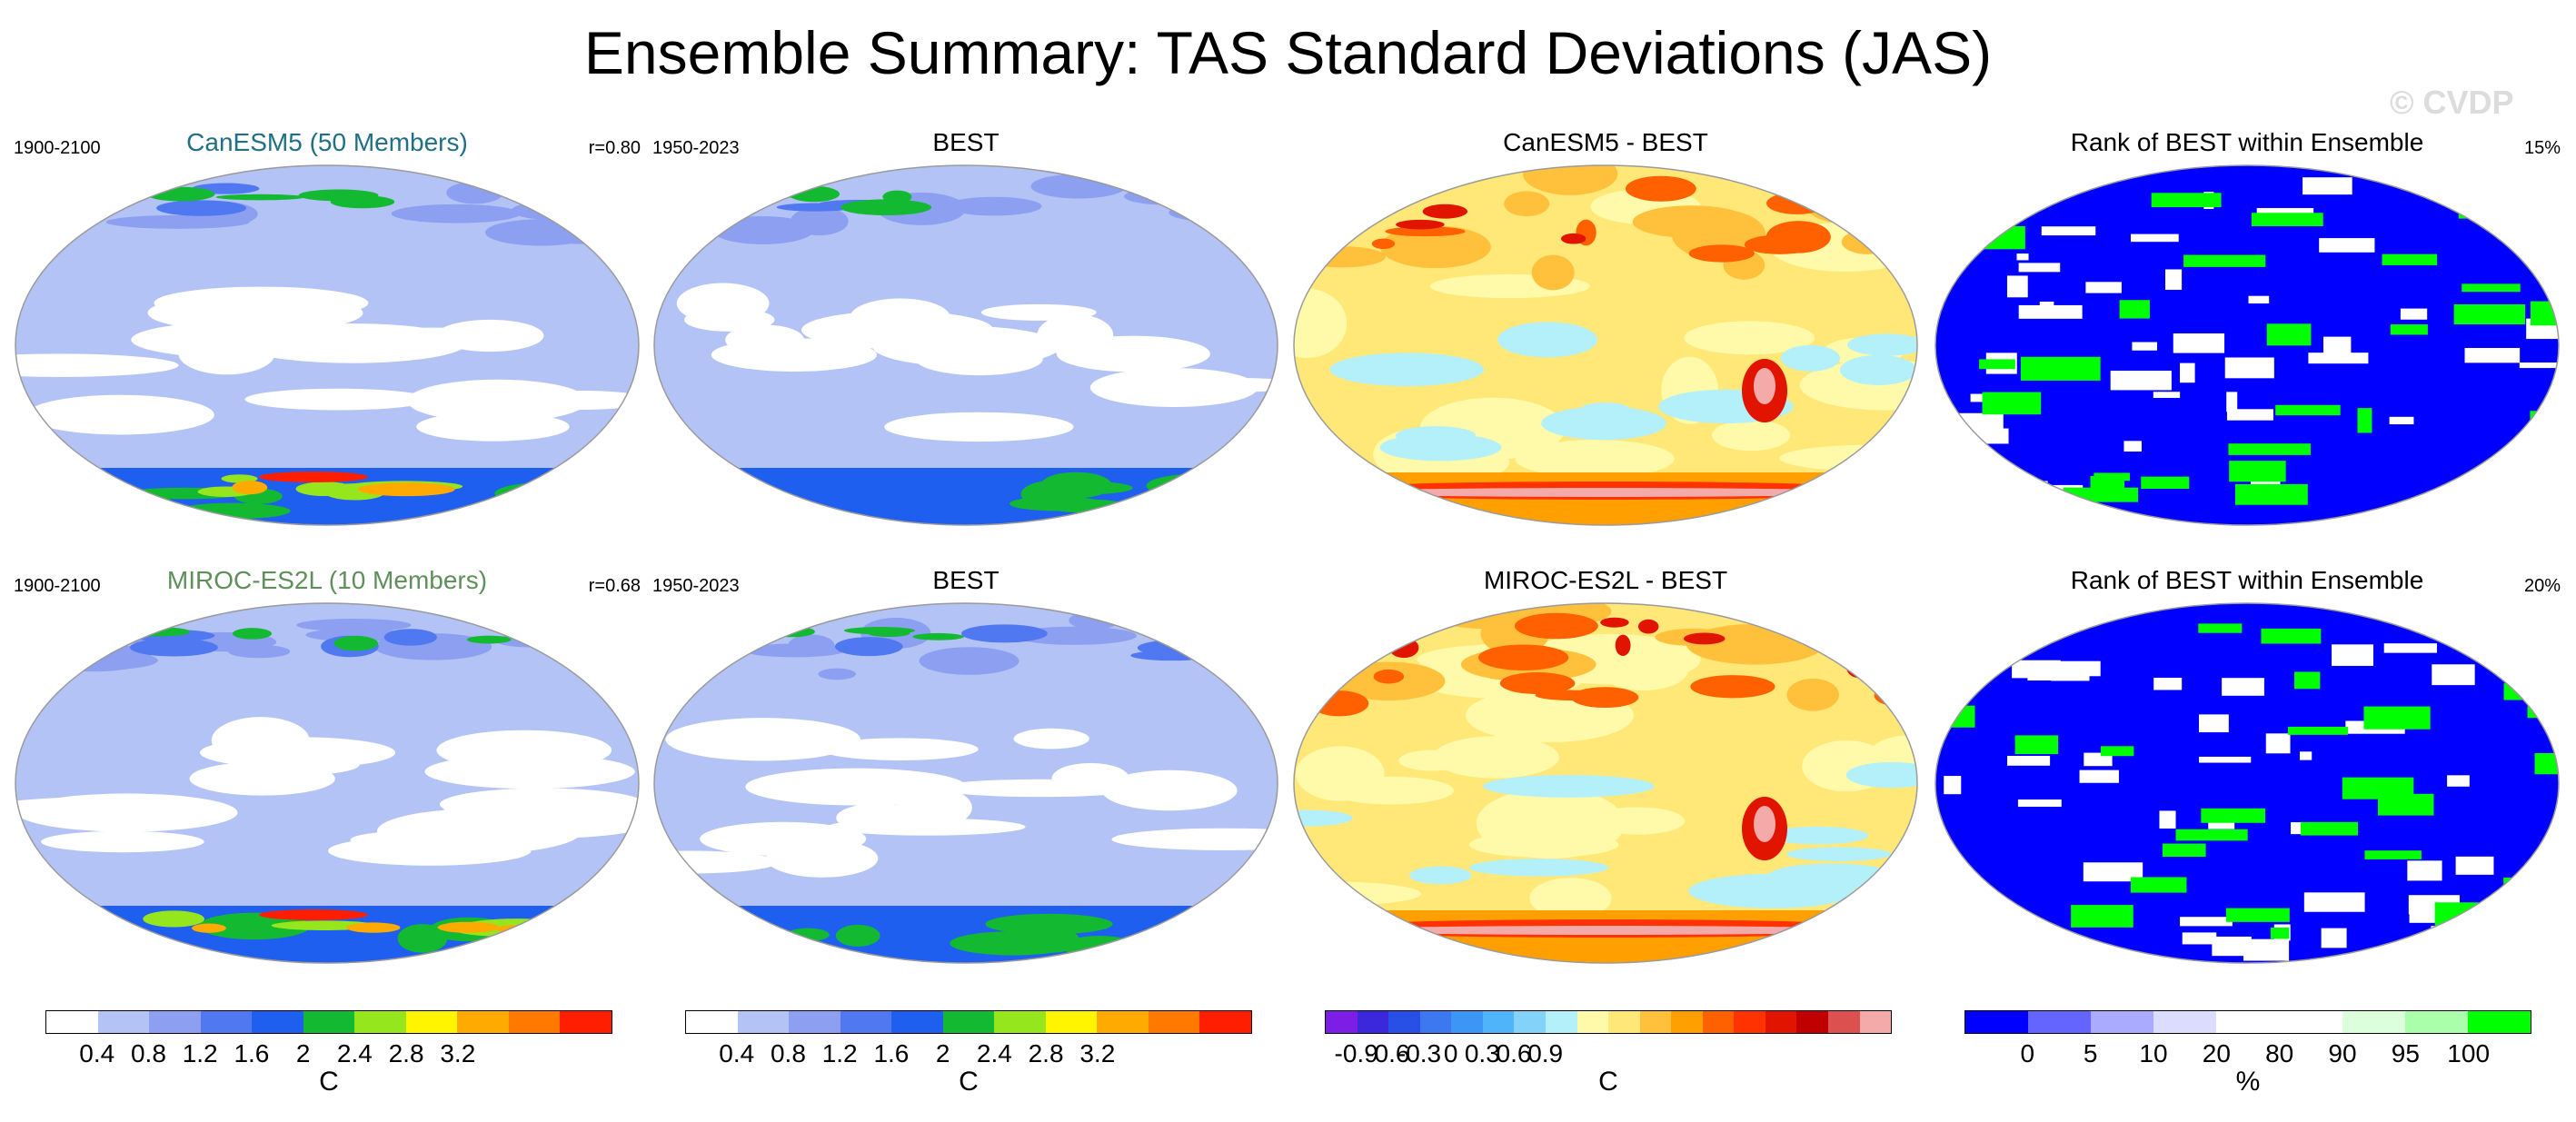 The width and height of the screenshot is (2576, 1122). I want to click on colorbar-tick-label: 0.9, so click(1545, 1053).